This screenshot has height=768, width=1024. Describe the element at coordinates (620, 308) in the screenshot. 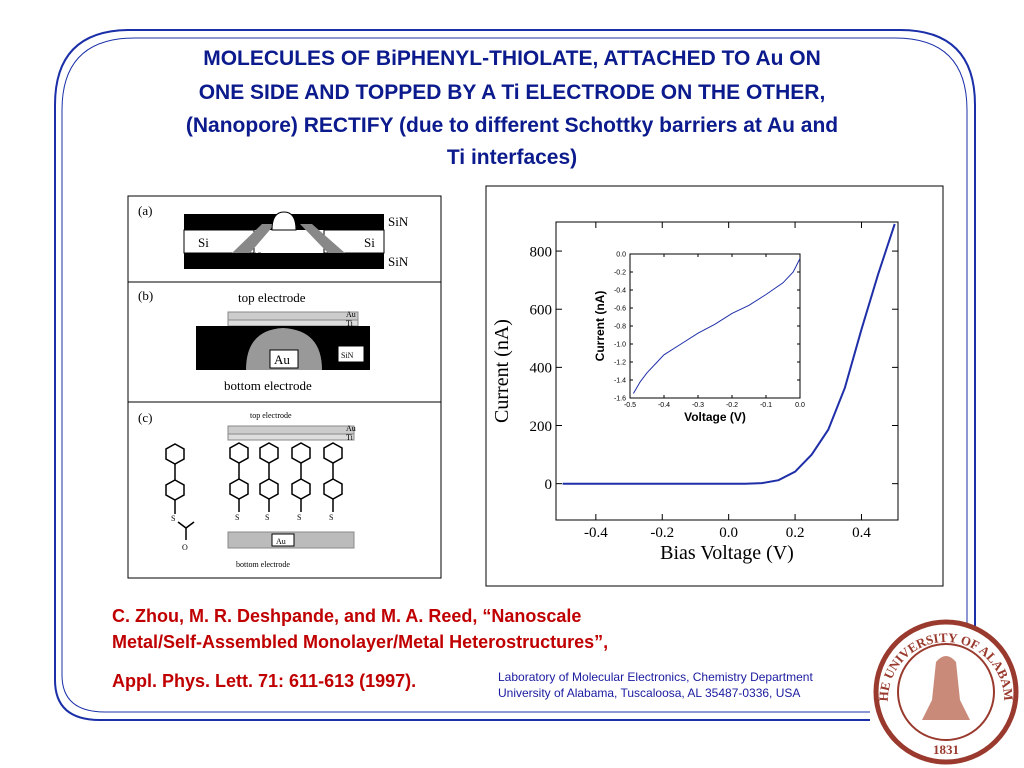

I see `y-tick-label: -0.6` at that location.